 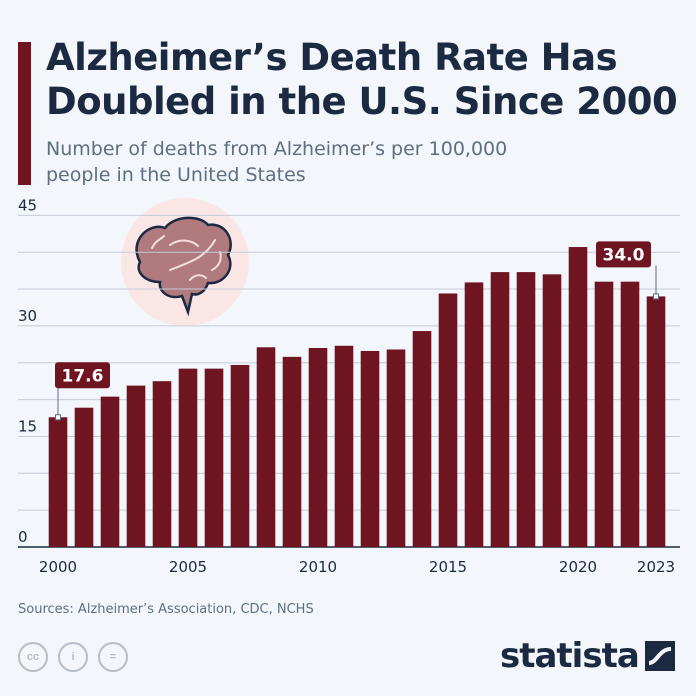 I want to click on bar-2001, so click(x=84, y=477).